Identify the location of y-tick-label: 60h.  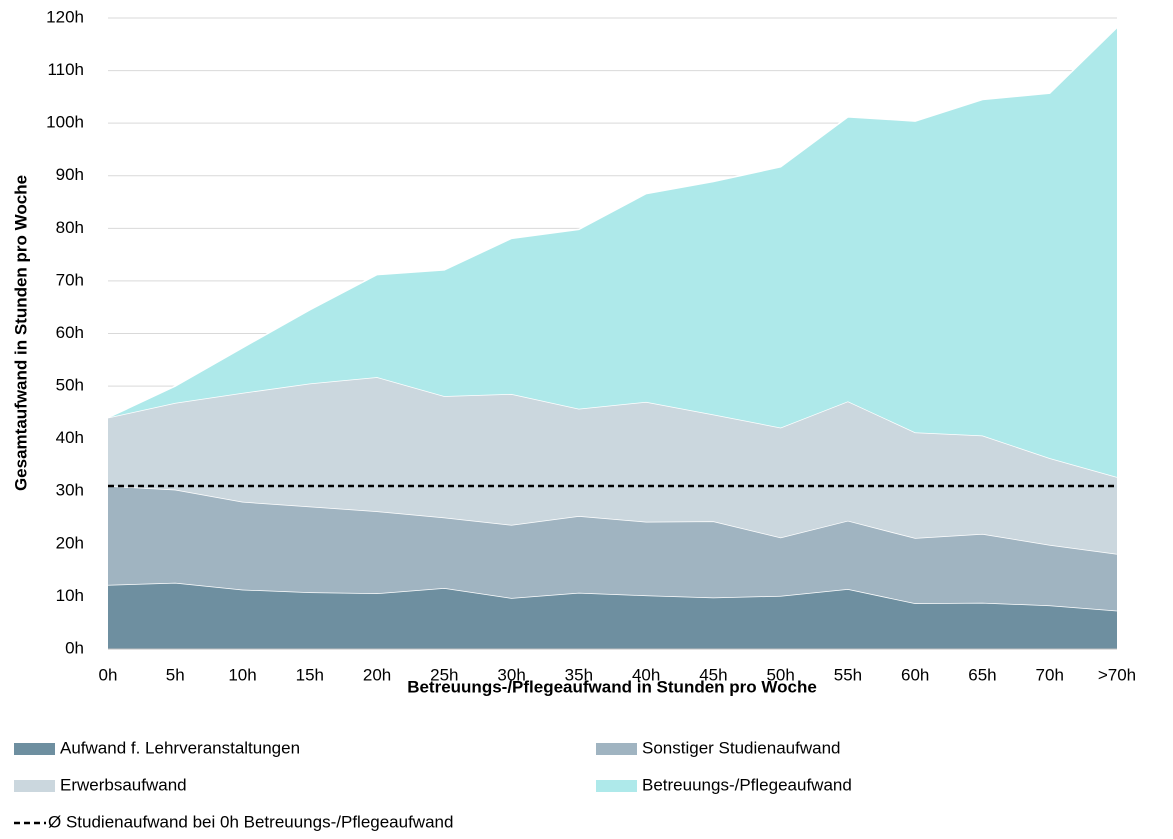
(70, 332).